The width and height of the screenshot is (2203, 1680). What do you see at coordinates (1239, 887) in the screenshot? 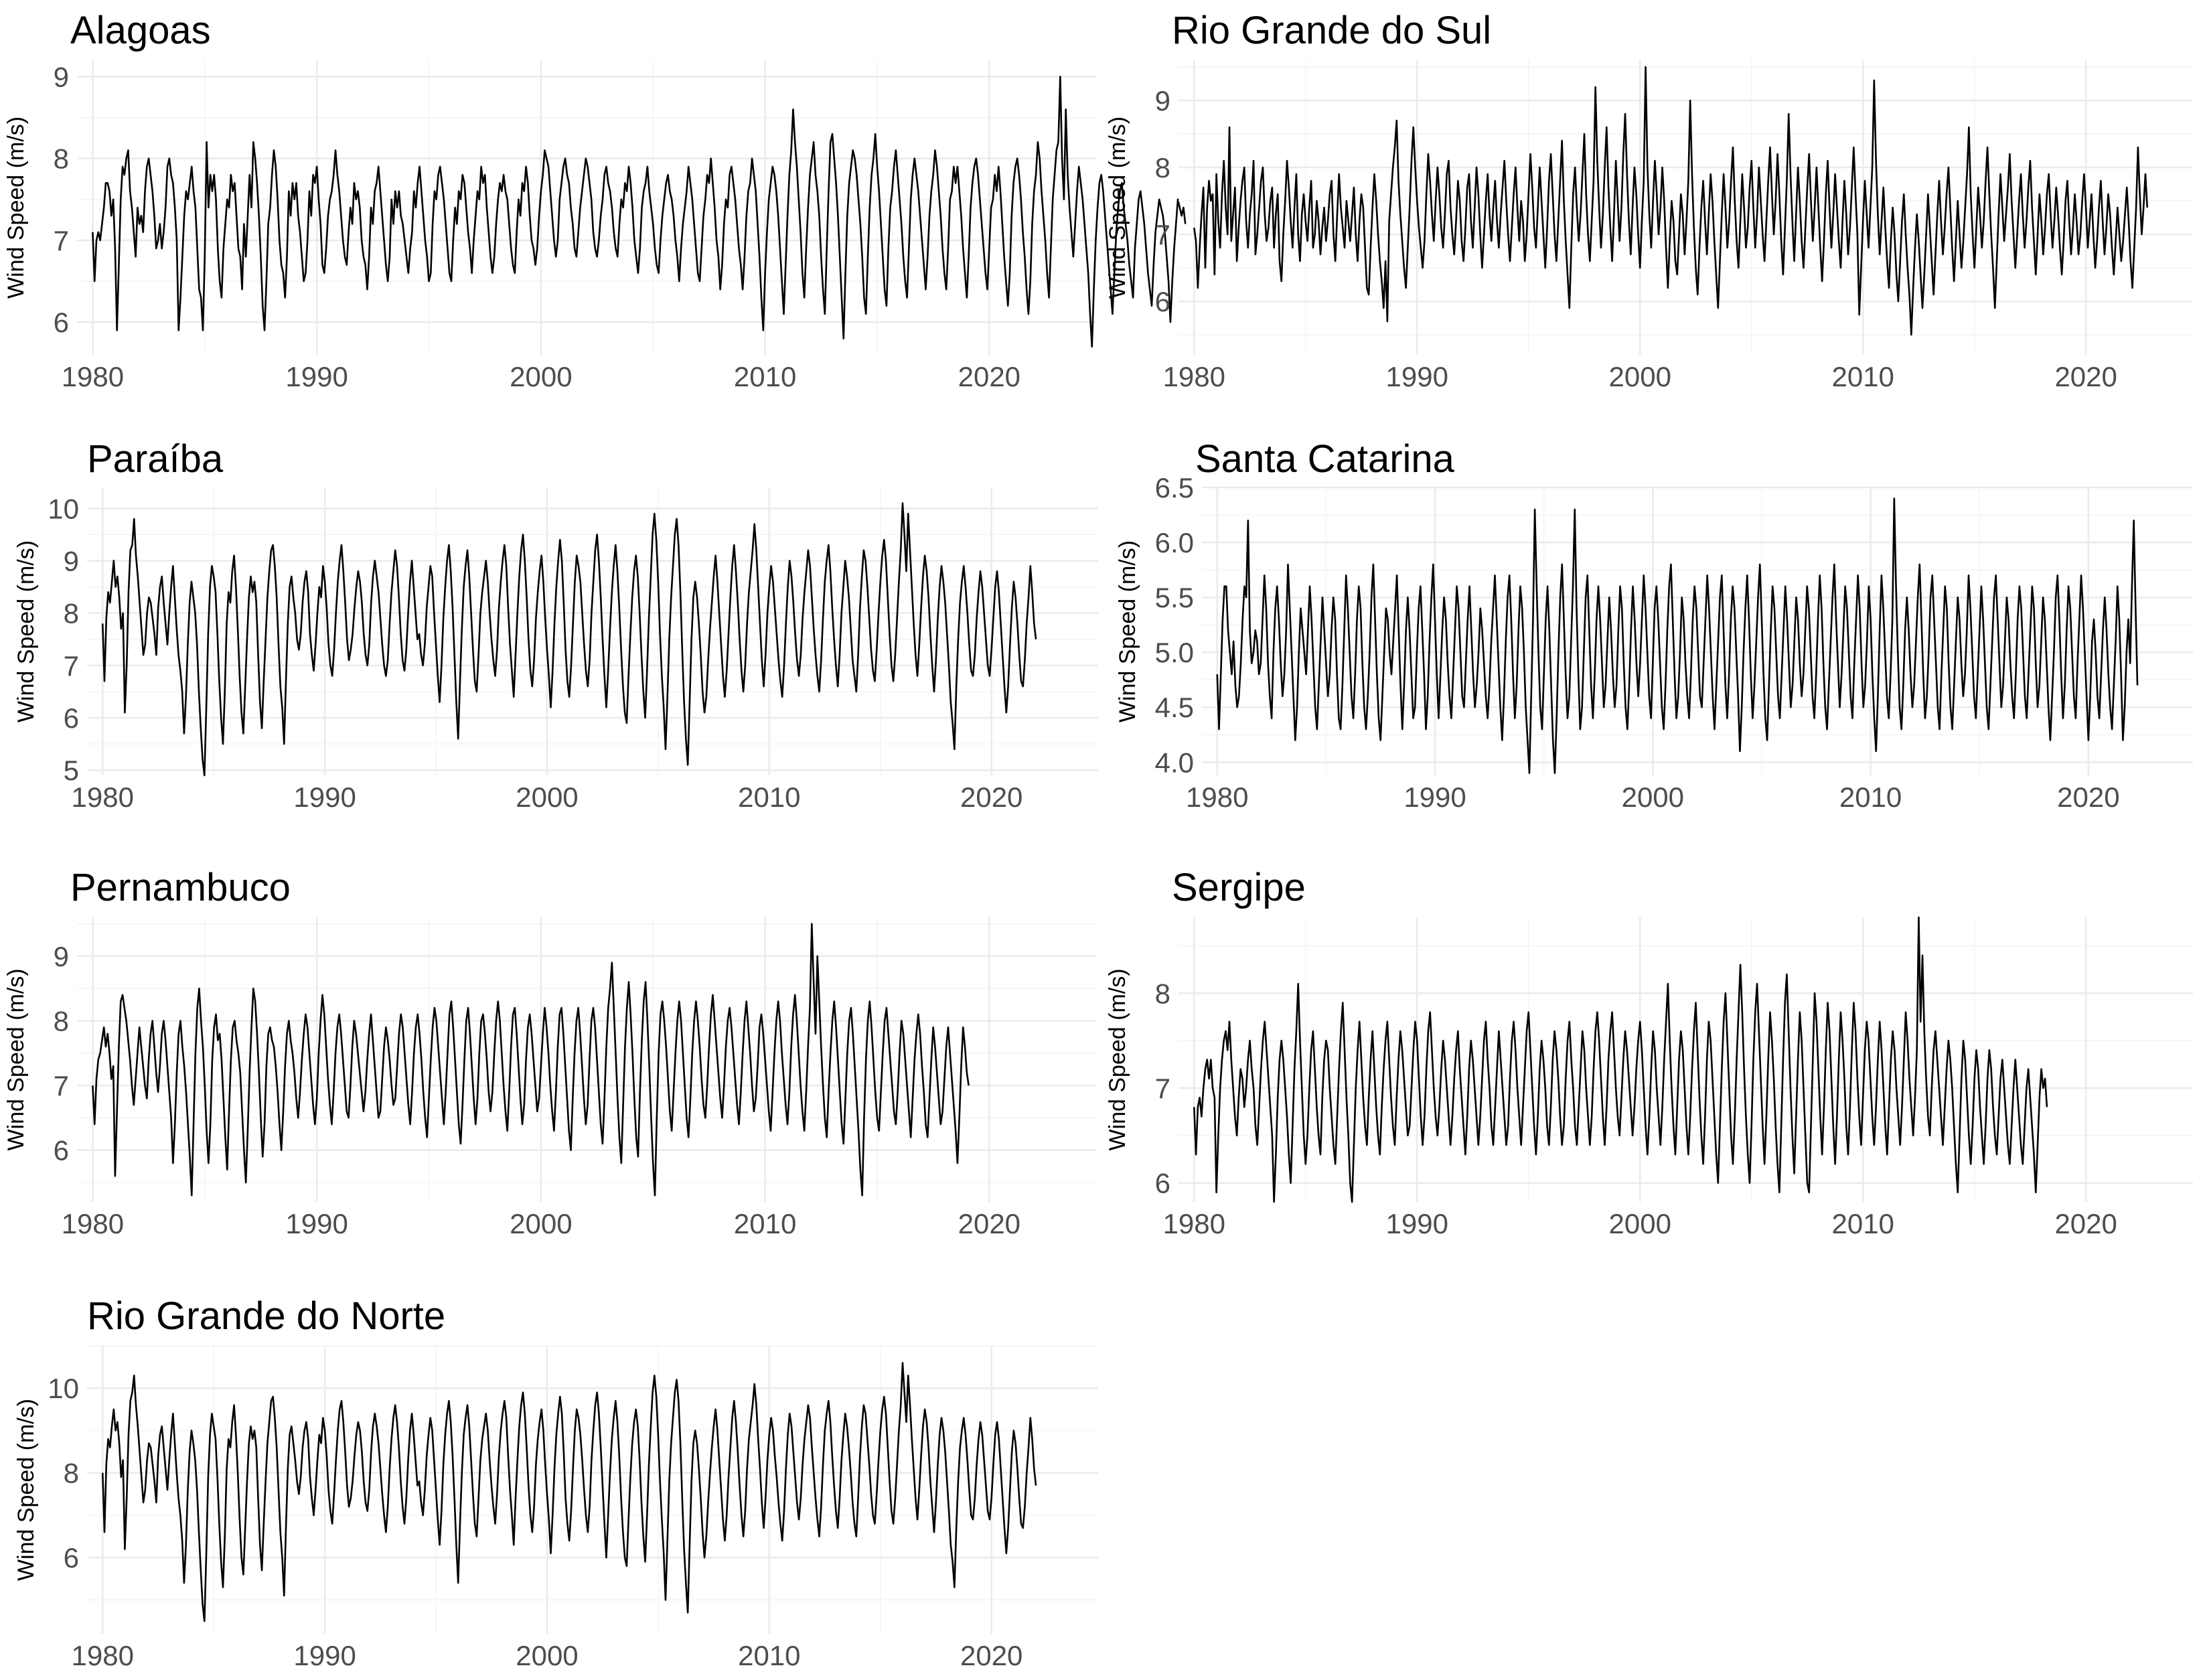
I see `panel-title: Sergipe` at bounding box center [1239, 887].